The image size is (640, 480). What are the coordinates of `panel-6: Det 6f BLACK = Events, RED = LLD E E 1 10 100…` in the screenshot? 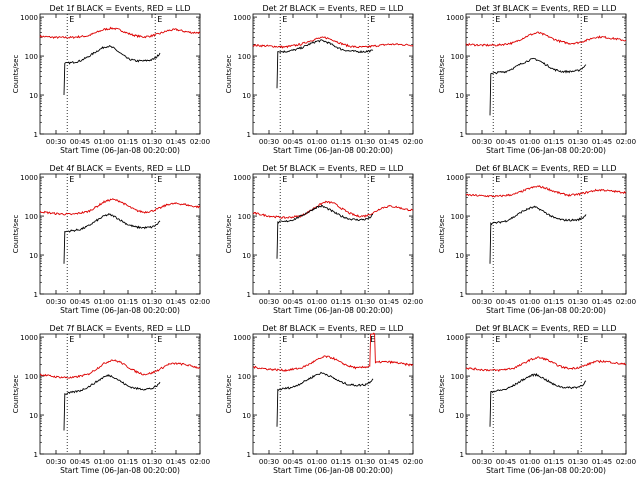 It's located at (537, 239).